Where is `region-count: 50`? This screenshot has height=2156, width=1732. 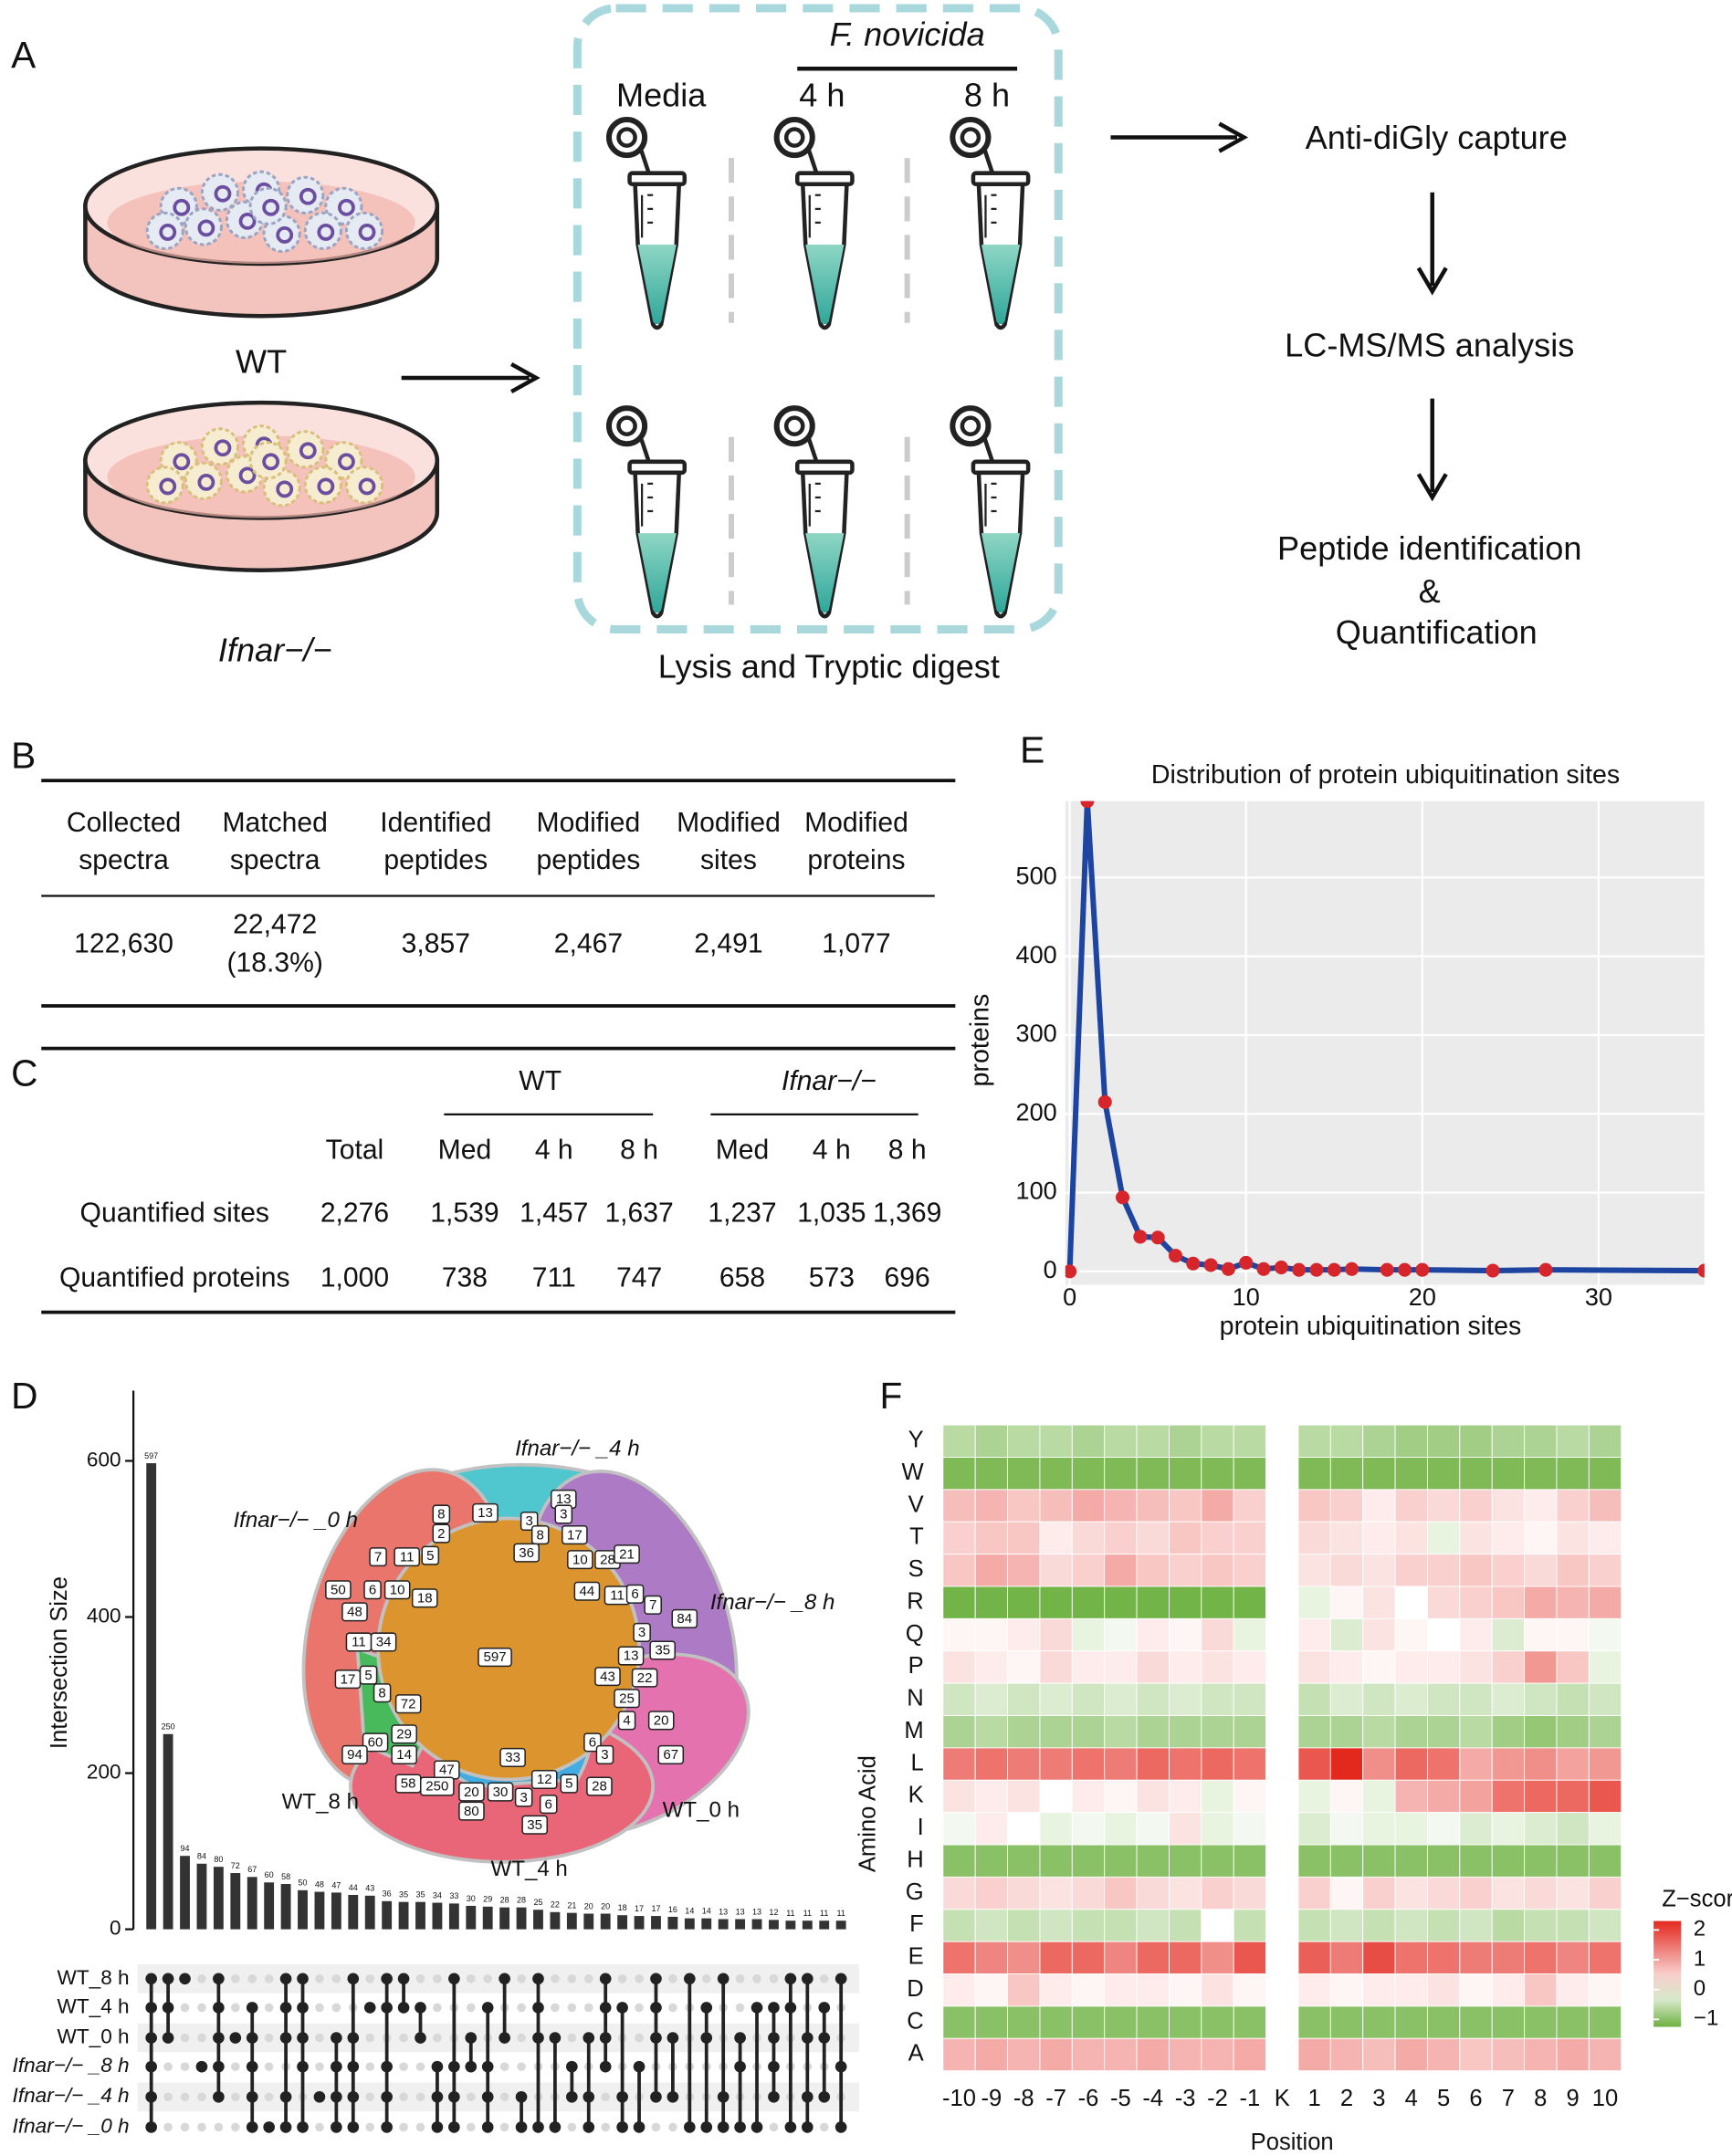
region-count: 50 is located at coordinates (339, 1590).